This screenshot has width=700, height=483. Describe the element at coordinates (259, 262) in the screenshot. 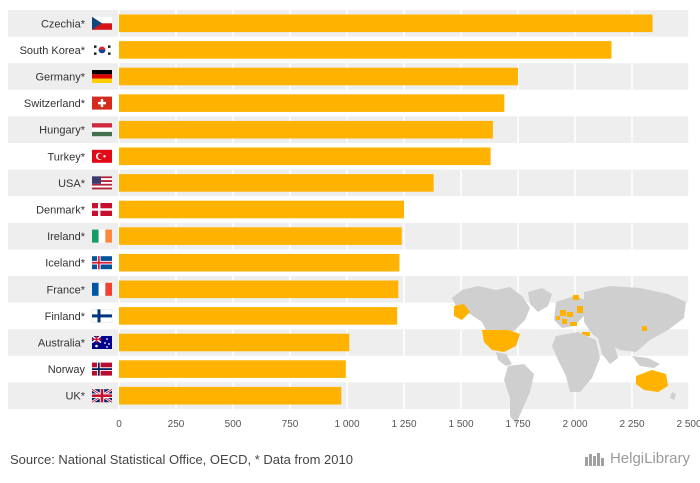

I see `bar-iceland` at that location.